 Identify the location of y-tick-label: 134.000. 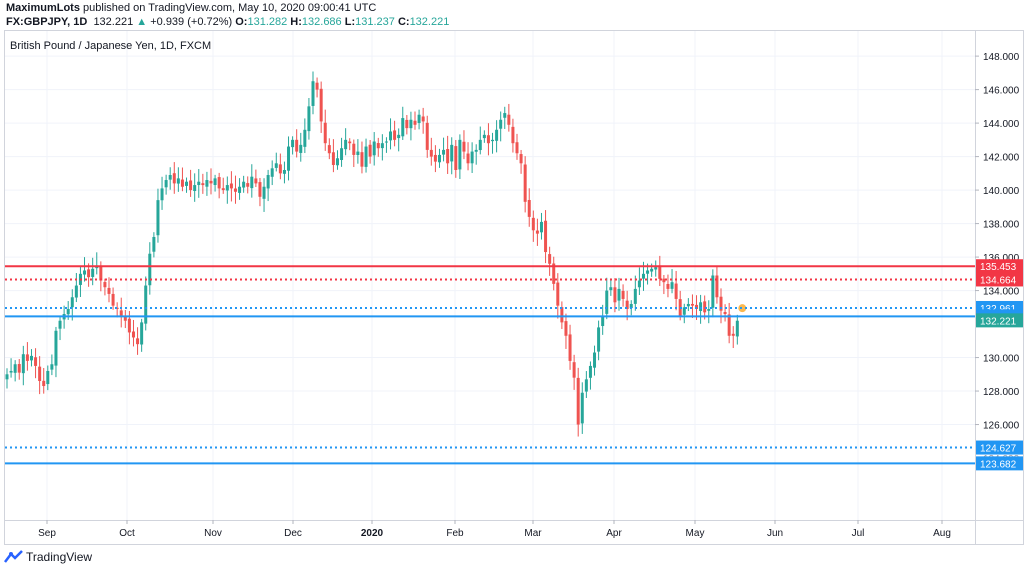
(1001, 292).